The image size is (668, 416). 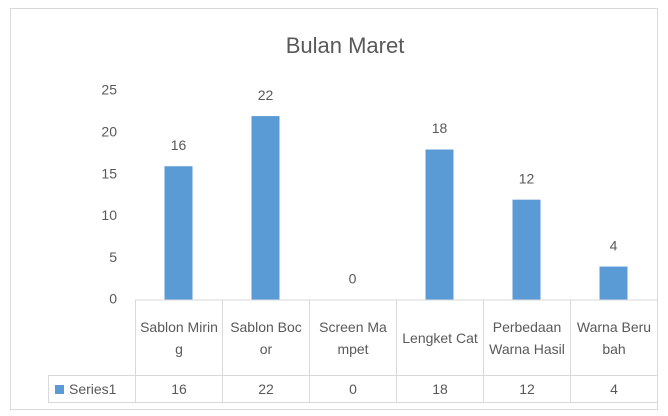 What do you see at coordinates (353, 338) in the screenshot?
I see `category-cell: Screen Mampet` at bounding box center [353, 338].